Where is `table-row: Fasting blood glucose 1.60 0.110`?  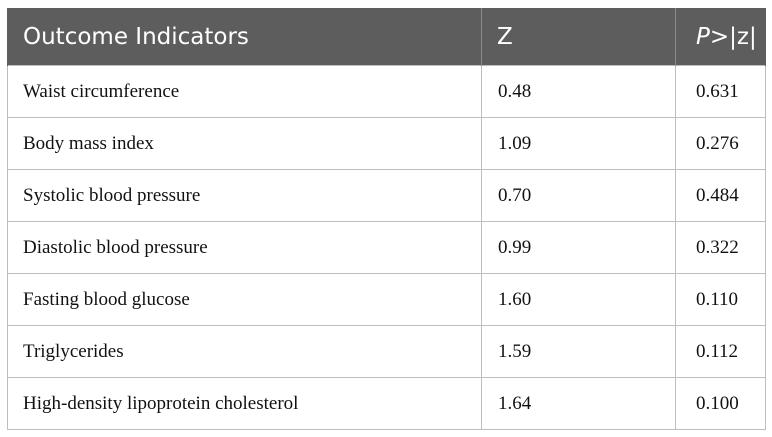 table-row: Fasting blood glucose 1.60 0.110 is located at coordinates (386, 299).